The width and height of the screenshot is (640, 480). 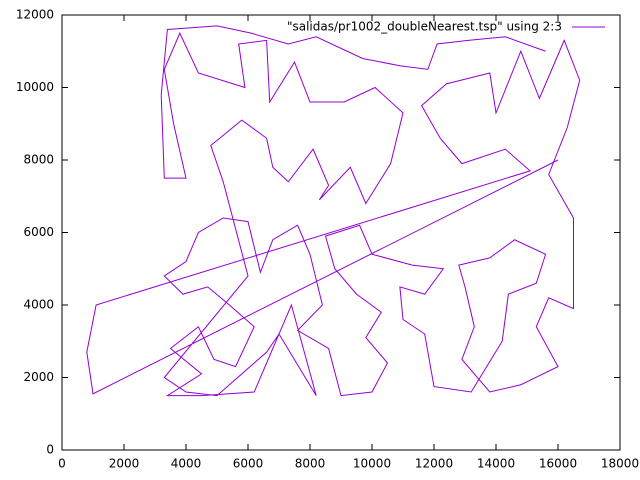 What do you see at coordinates (35, 87) in the screenshot?
I see `y-tick-label: 10000` at bounding box center [35, 87].